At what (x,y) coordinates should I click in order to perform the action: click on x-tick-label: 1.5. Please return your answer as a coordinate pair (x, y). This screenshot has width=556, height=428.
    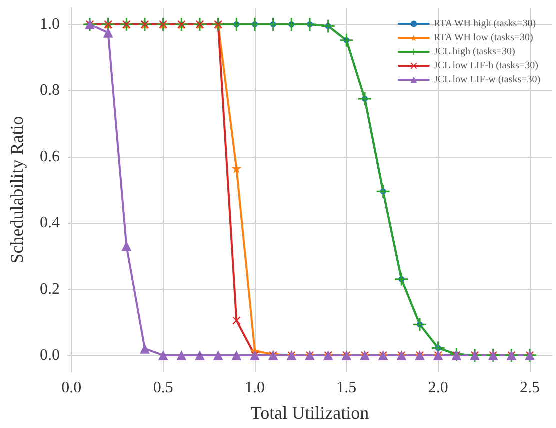
    Looking at the image, I should click on (346, 388).